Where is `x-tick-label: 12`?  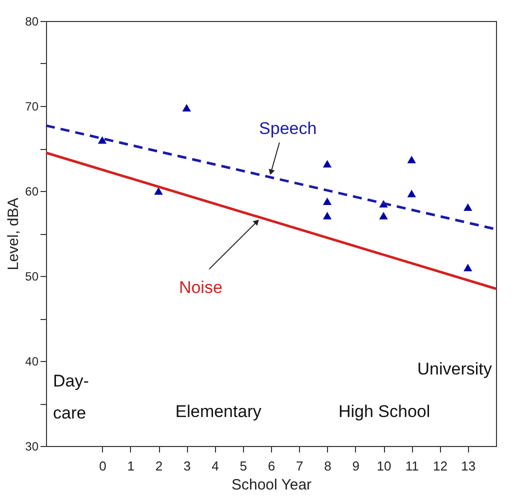 x-tick-label: 12 is located at coordinates (440, 466).